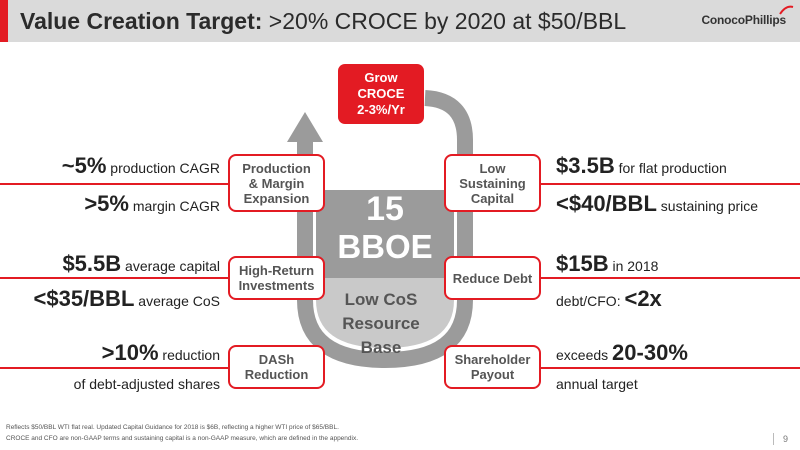 Image resolution: width=800 pixels, height=450 pixels. I want to click on stat-production-cagr: ~5% production CAGR, so click(140, 165).